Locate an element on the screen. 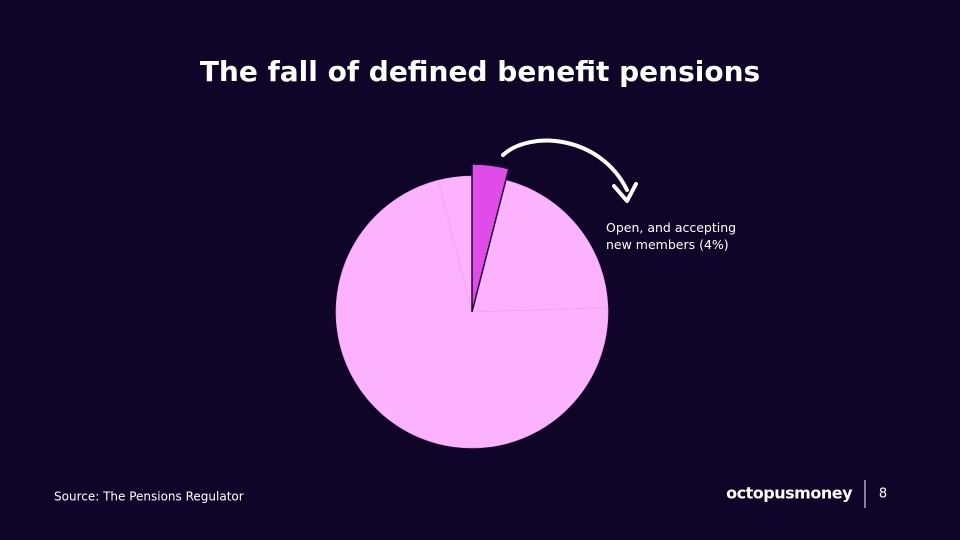 Image resolution: width=960 pixels, height=540 pixels. source-note: Source: The Pensions Regulator is located at coordinates (149, 497).